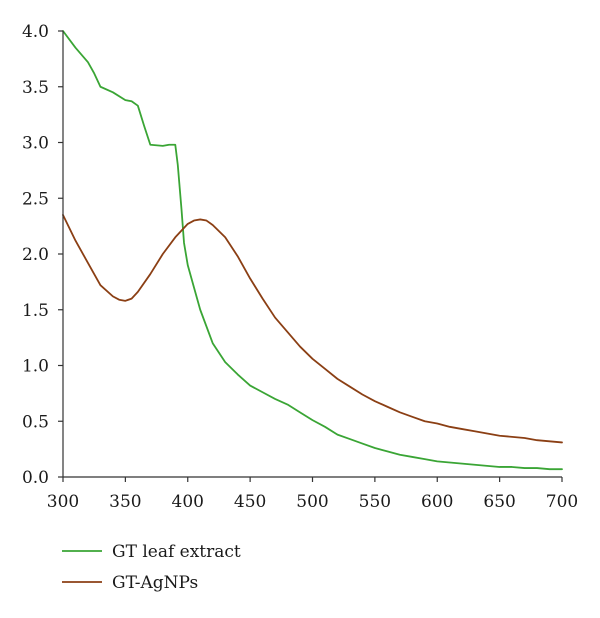  What do you see at coordinates (499, 502) in the screenshot?
I see `x-tick-label: 650` at bounding box center [499, 502].